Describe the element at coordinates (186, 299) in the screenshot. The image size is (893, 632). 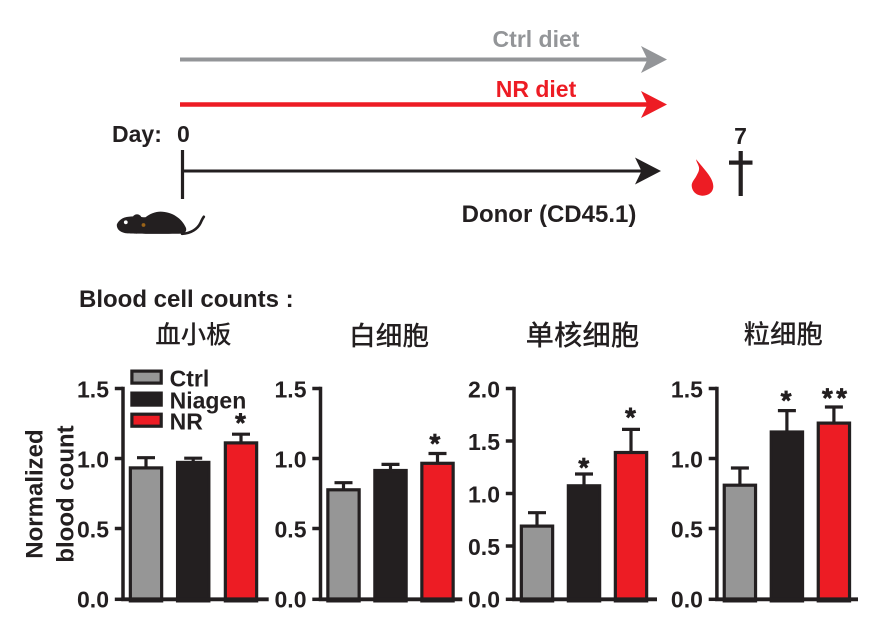
I see `svg-text: Blood cell counts :` at that location.